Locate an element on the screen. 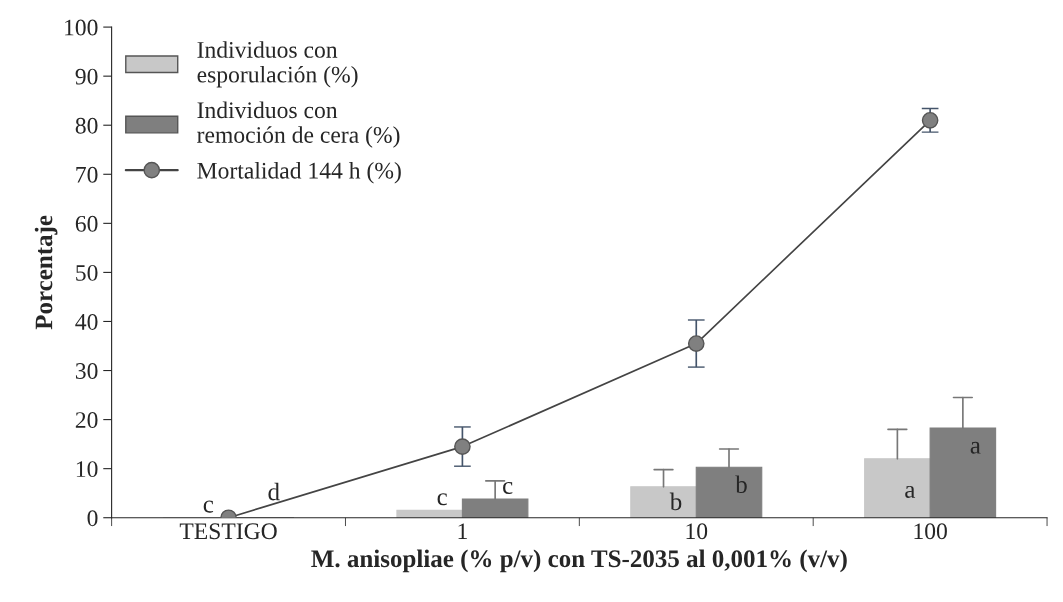 Image resolution: width=1063 pixels, height=602 pixels. y-axis-title: Porcentaje is located at coordinates (46, 272).